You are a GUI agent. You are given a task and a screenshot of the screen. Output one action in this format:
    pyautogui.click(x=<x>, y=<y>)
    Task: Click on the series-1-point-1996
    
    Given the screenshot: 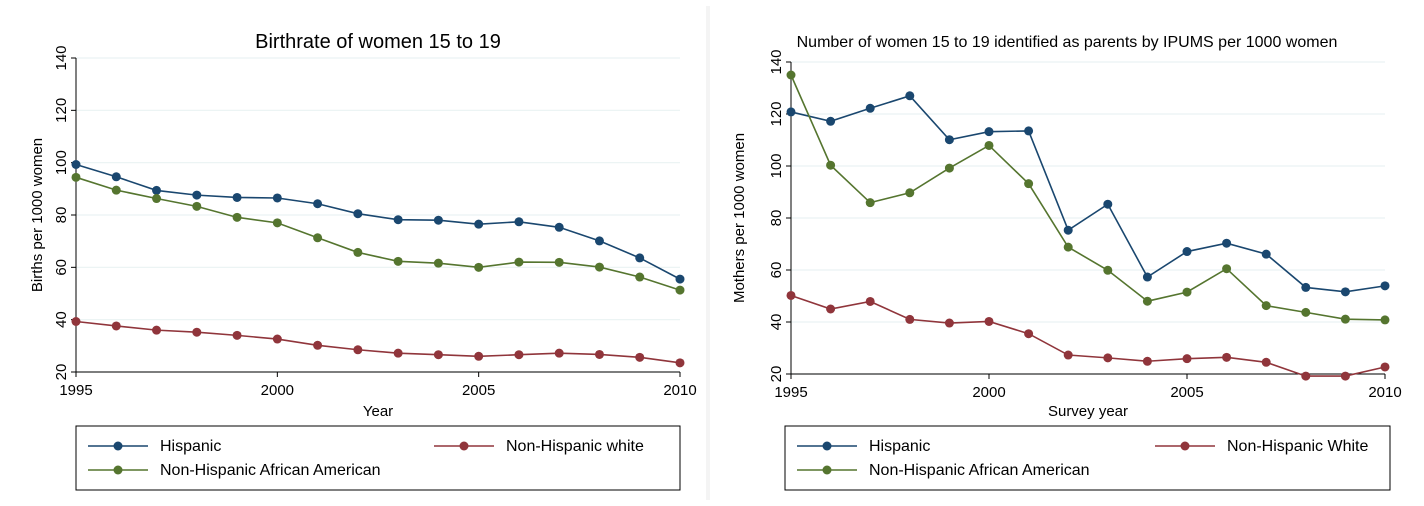 What is the action you would take?
    pyautogui.click(x=831, y=309)
    